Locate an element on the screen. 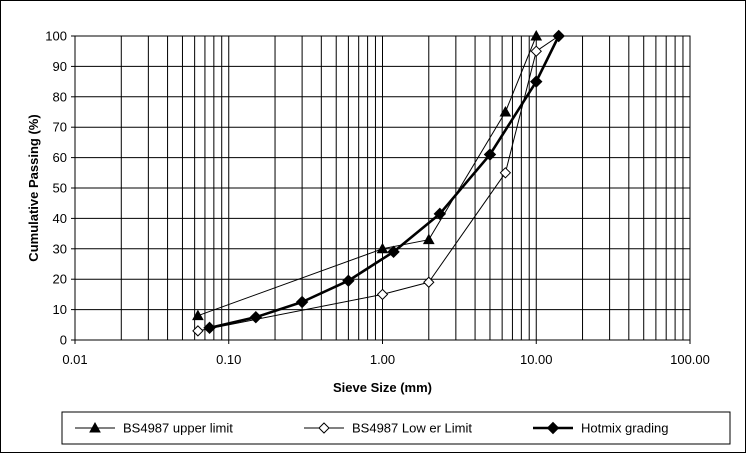 The width and height of the screenshot is (748, 455). legend-item-upper-limit: BS4987 upper limit is located at coordinates (154, 428).